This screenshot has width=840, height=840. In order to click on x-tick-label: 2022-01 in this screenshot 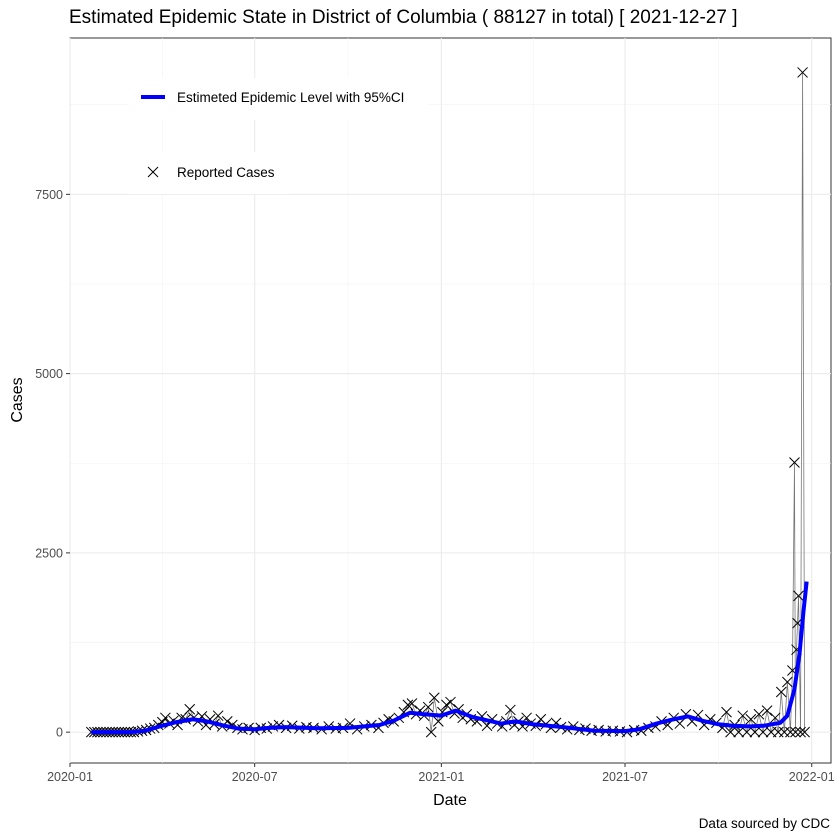, I will do `click(812, 777)`.